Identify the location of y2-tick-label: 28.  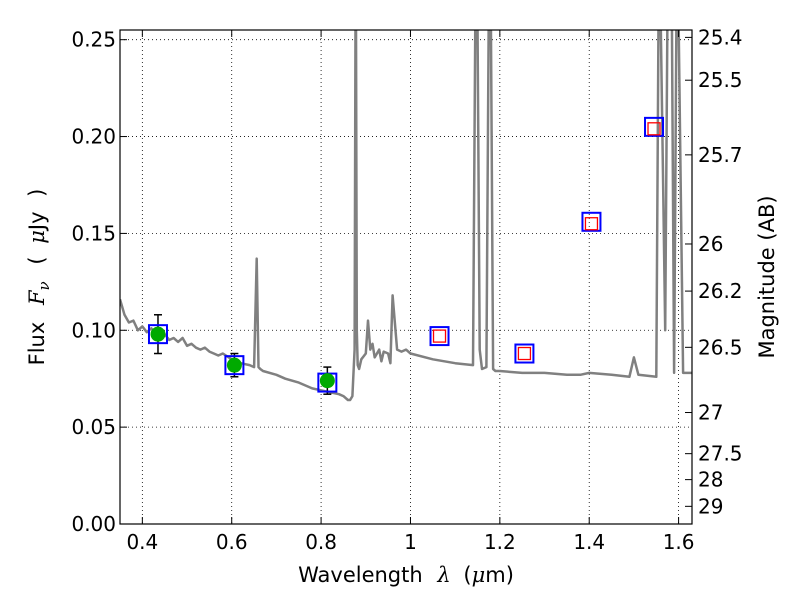
(710, 480).